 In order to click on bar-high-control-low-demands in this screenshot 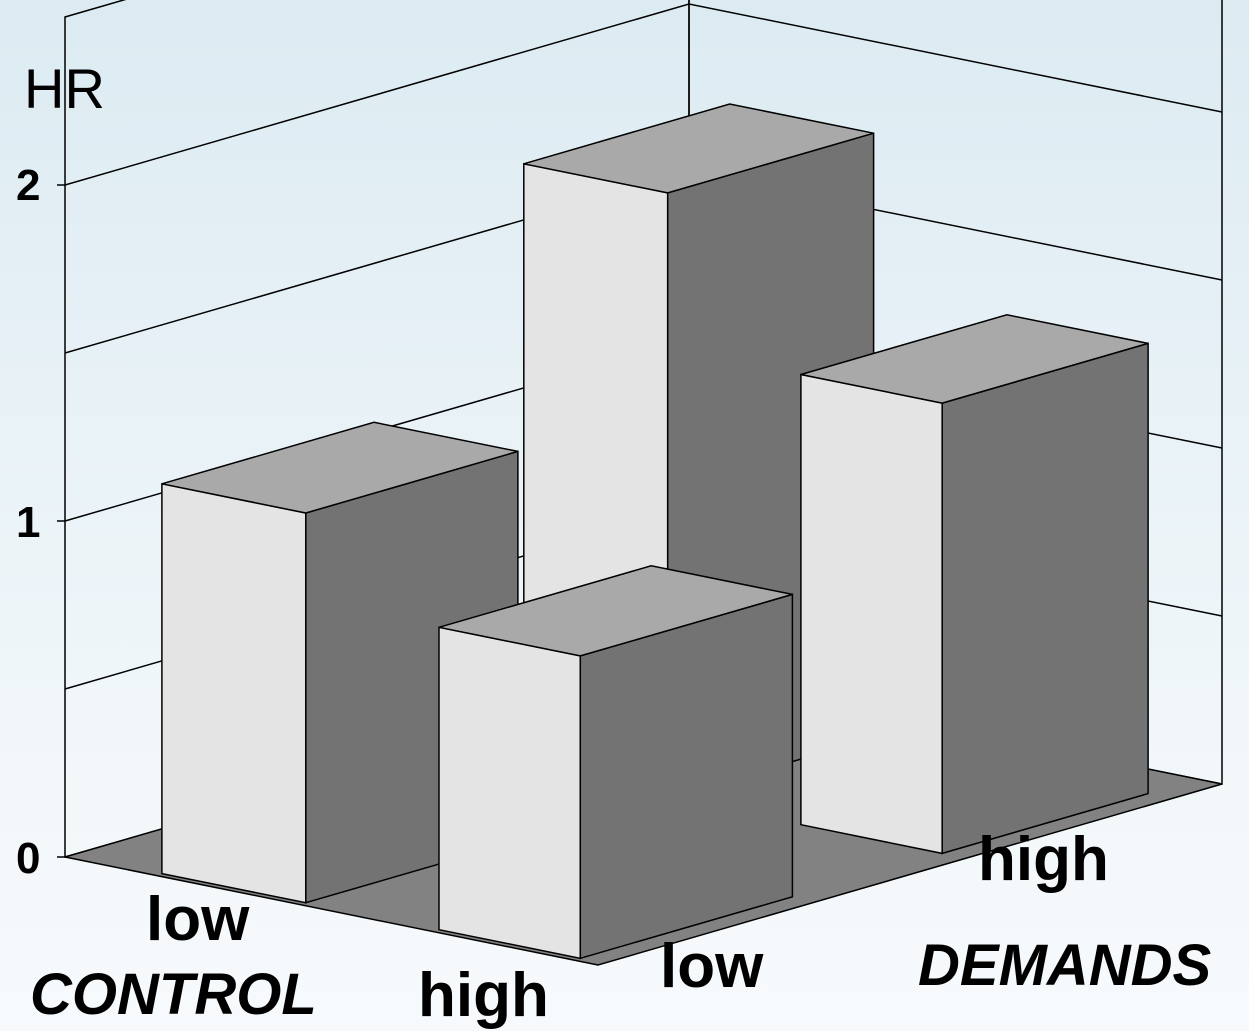, I will do `click(616, 762)`.